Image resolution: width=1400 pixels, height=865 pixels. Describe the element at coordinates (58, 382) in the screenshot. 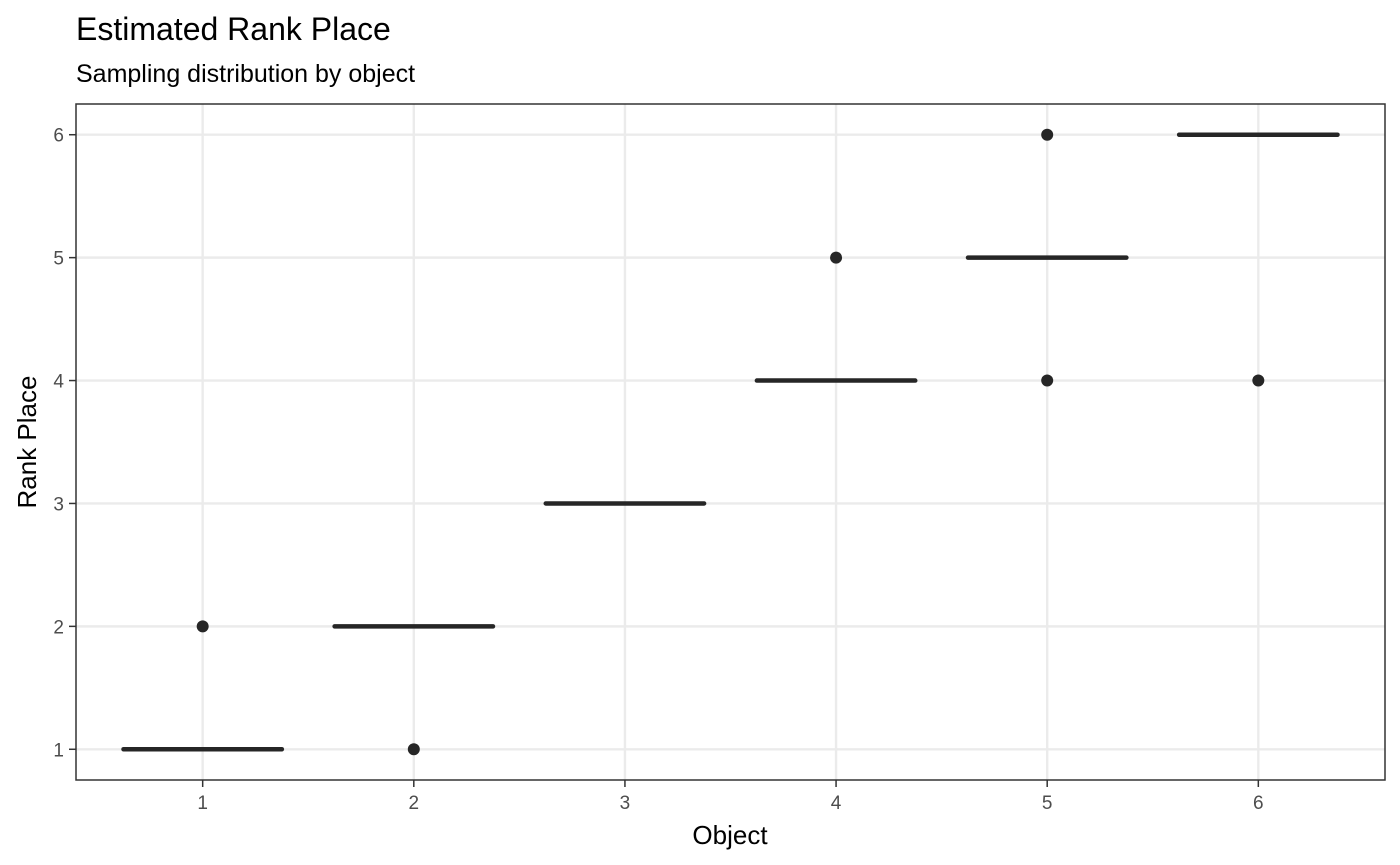

I see `y-tick-label: 4` at that location.